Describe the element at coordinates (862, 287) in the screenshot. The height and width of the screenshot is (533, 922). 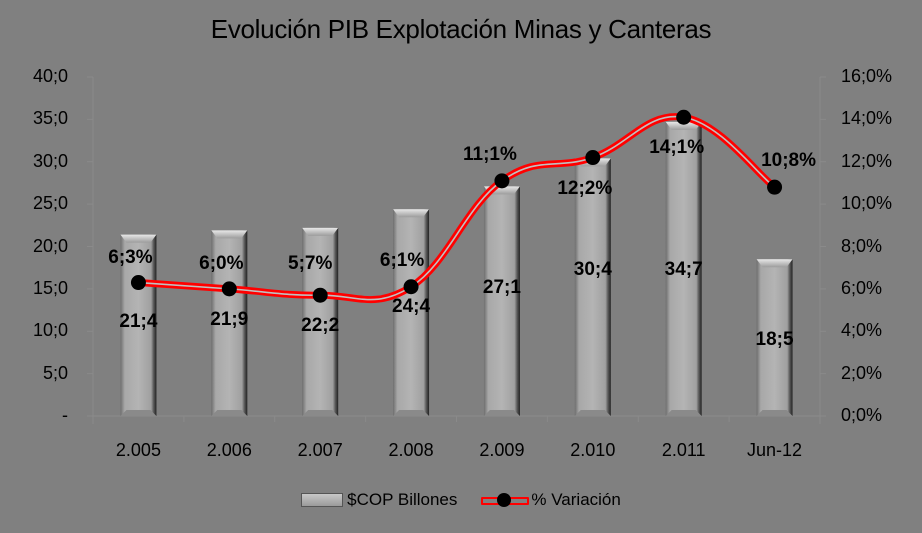
I see `right-axis-tick: 6;0%` at that location.